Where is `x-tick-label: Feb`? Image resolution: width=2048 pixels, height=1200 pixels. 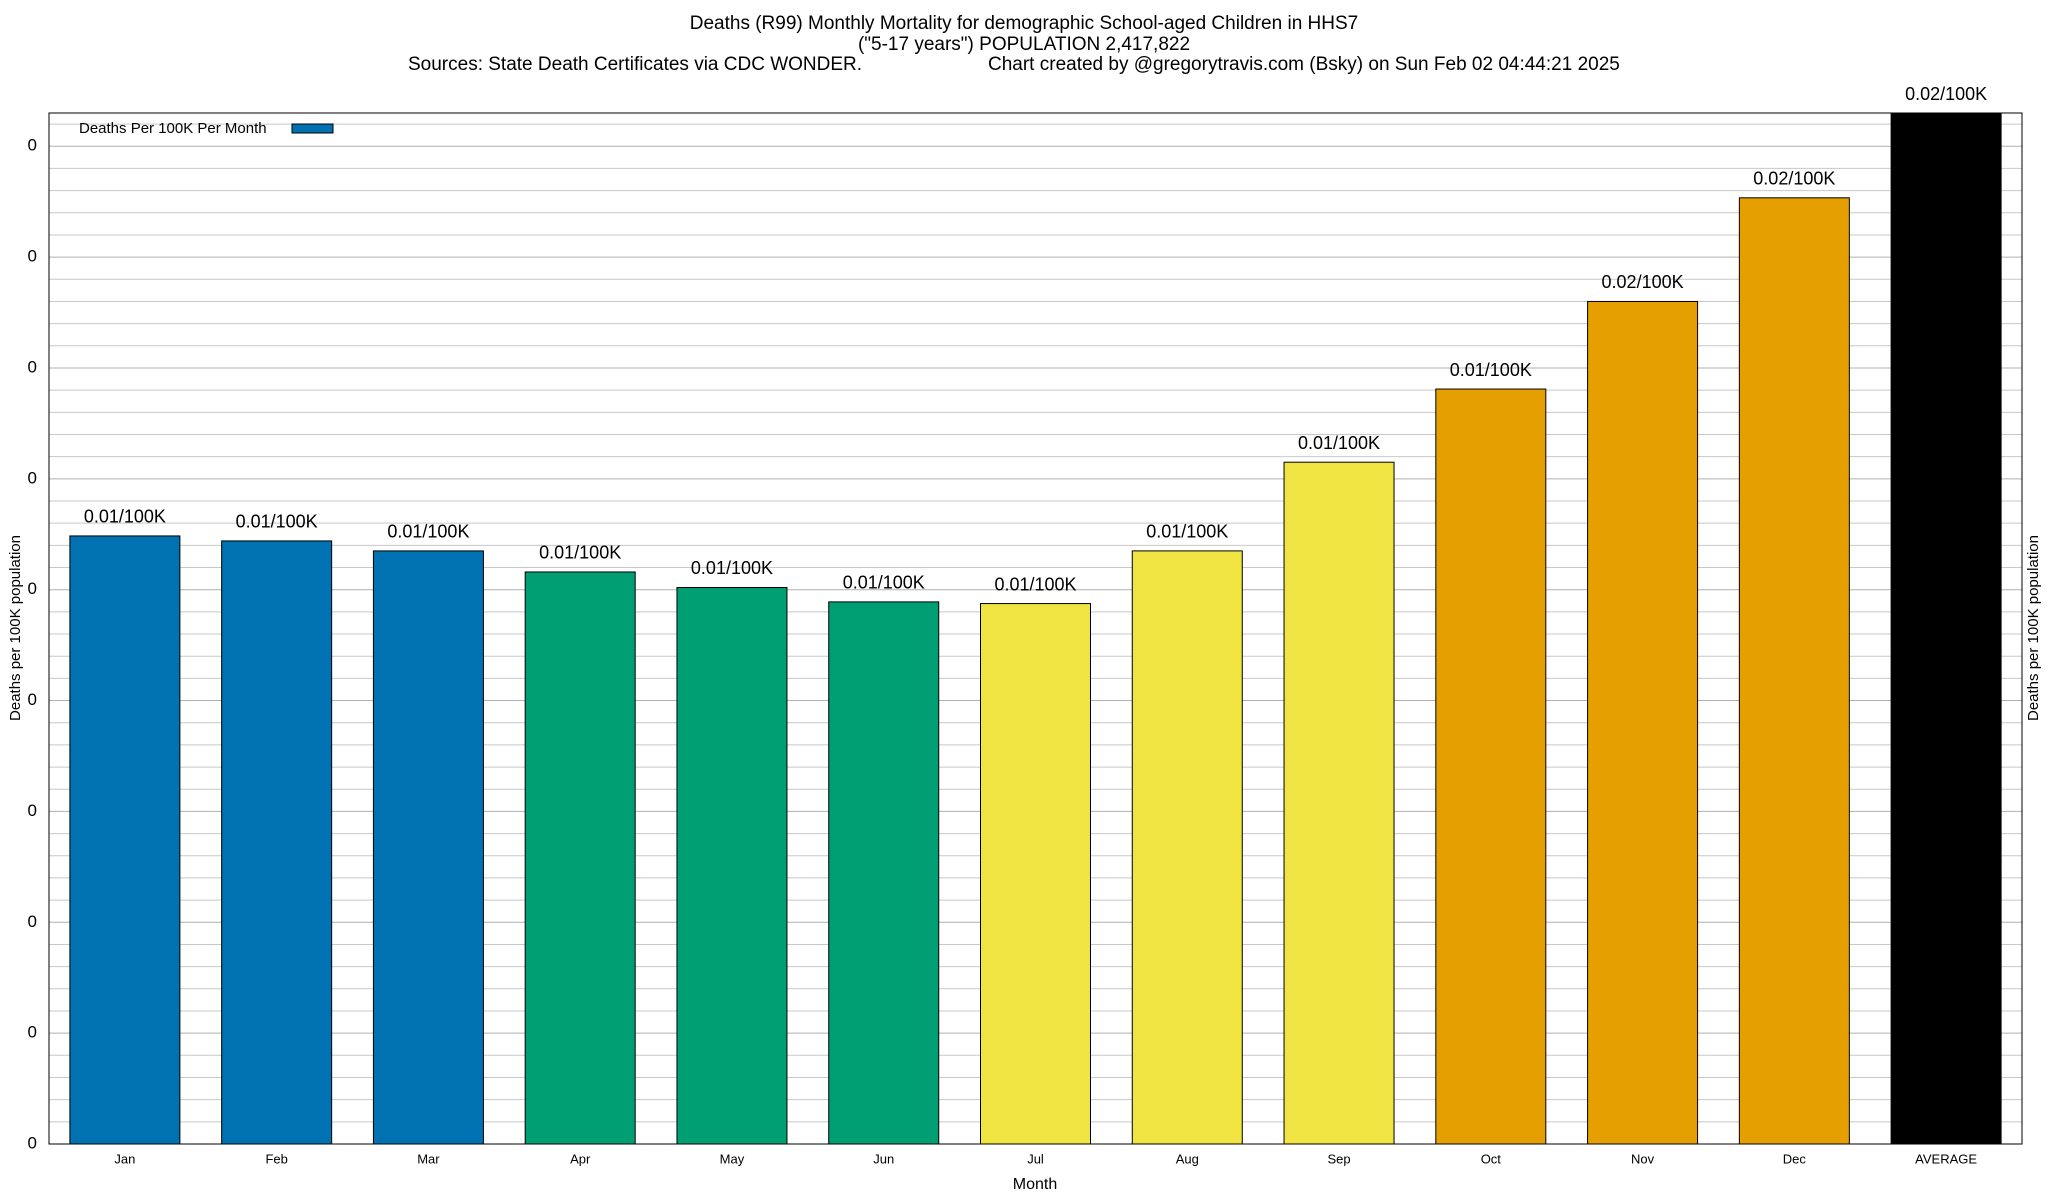 x-tick-label: Feb is located at coordinates (276, 1158).